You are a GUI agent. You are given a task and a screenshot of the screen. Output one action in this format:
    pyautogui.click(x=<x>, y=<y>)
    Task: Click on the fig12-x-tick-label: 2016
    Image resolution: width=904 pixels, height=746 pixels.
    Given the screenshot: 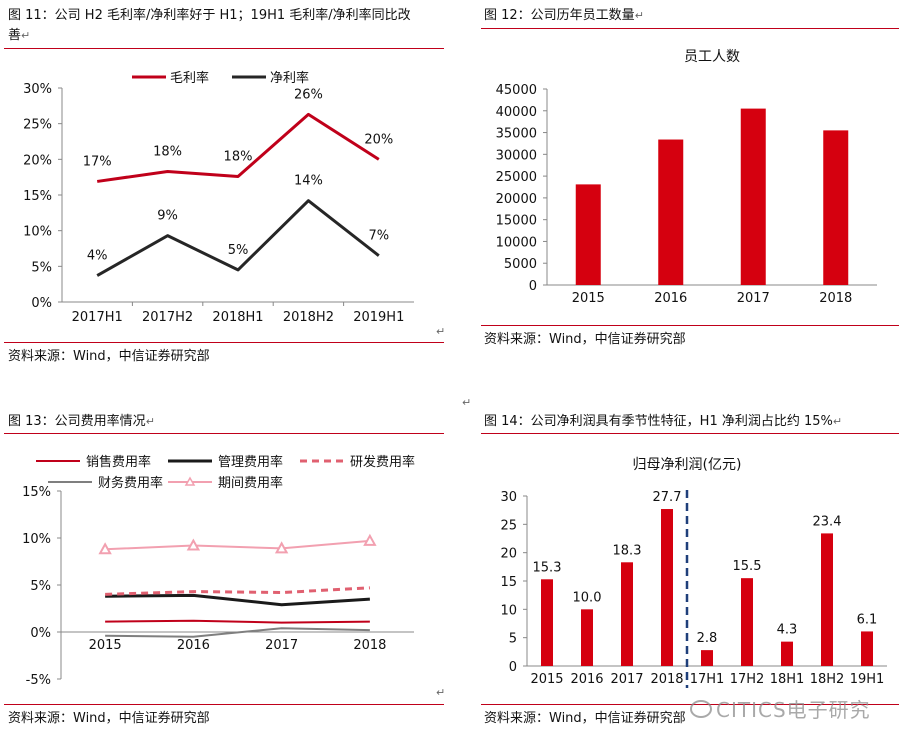 What is the action you would take?
    pyautogui.click(x=670, y=298)
    